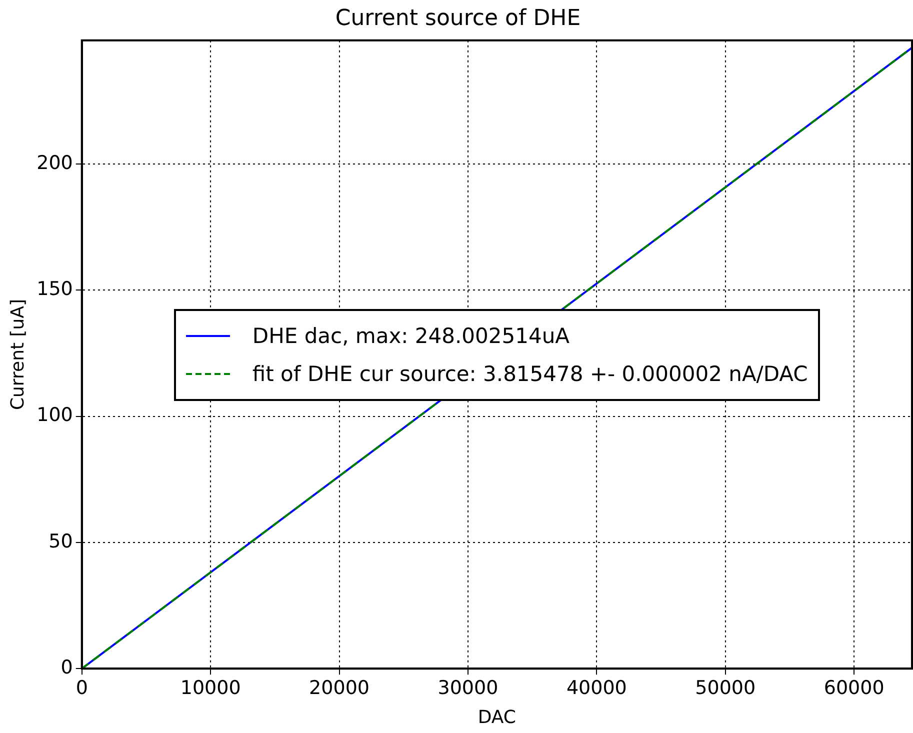 Image resolution: width=913 pixels, height=733 pixels. What do you see at coordinates (411, 336) in the screenshot?
I see `legend-label: DHE dac, max: 248.002514uA` at bounding box center [411, 336].